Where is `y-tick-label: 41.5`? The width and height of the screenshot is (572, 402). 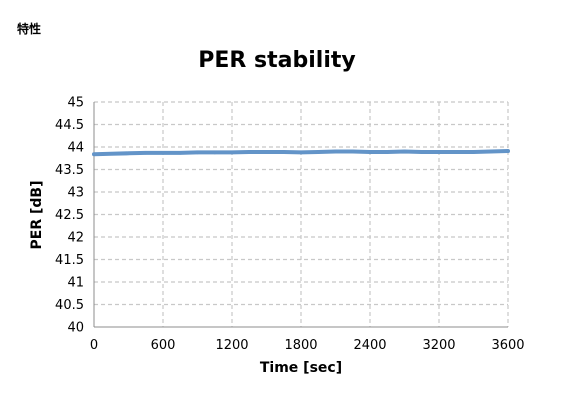
y-tick-label: 41.5 is located at coordinates (69, 260).